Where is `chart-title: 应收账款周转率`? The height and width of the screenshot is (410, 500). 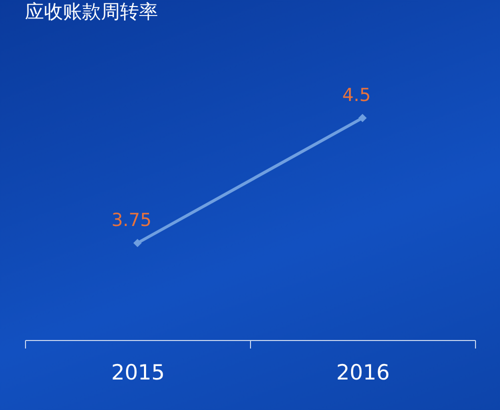
chart-title: 应收账款周转率 is located at coordinates (91, 12).